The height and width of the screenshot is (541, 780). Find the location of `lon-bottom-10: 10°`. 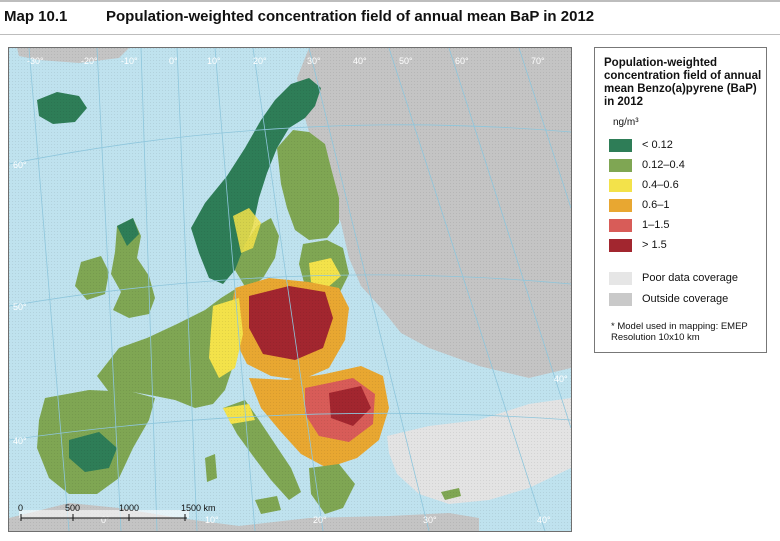

lon-bottom-10: 10° is located at coordinates (212, 520).